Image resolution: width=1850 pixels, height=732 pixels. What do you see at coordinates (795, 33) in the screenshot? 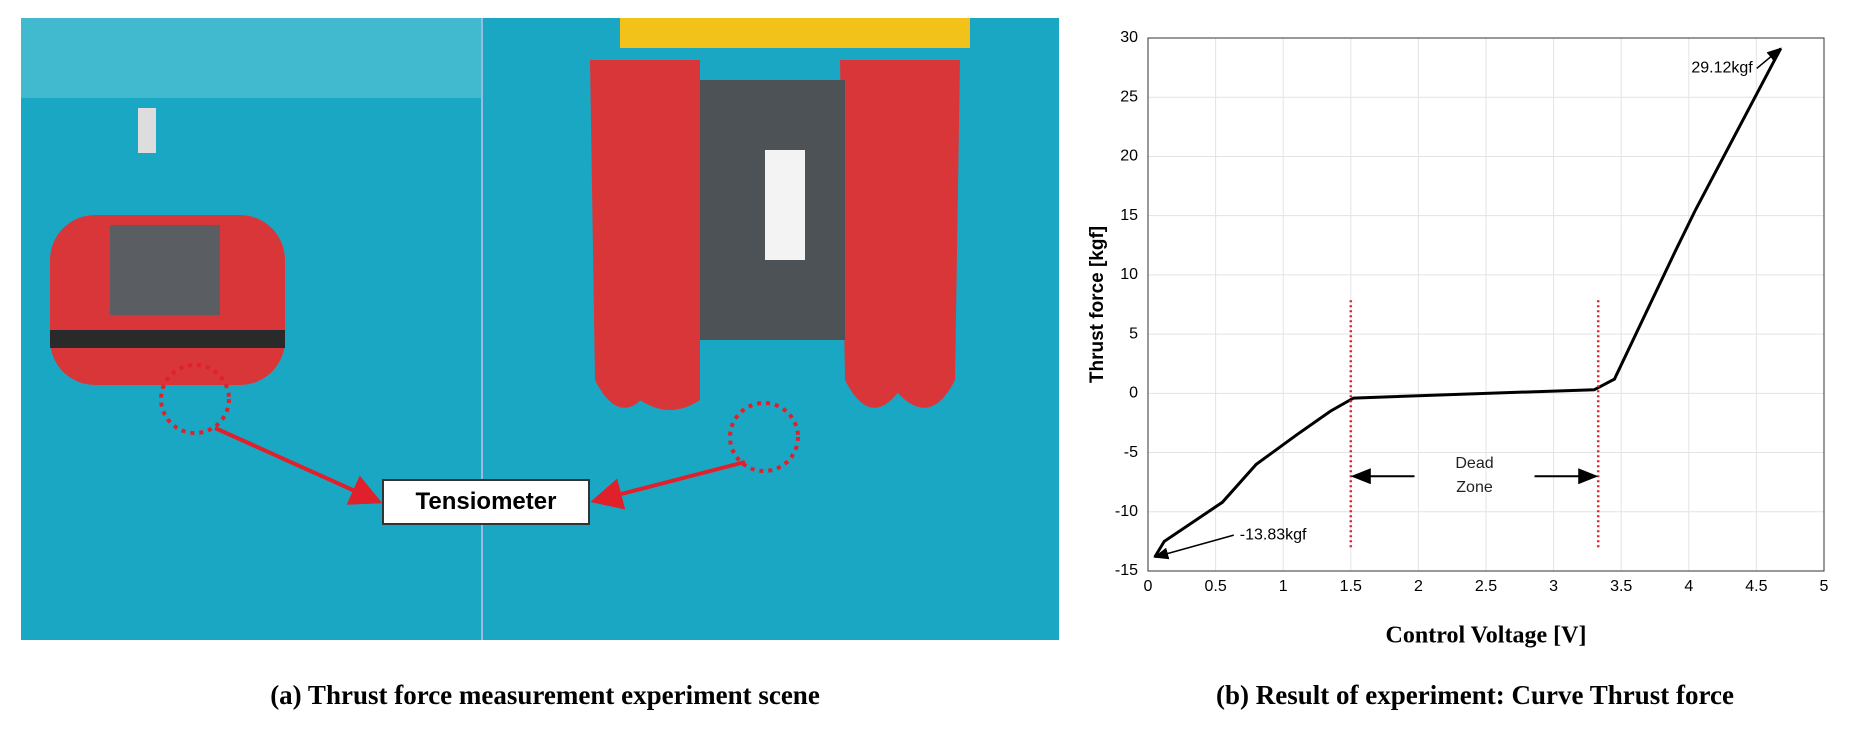
I see `frame` at bounding box center [795, 33].